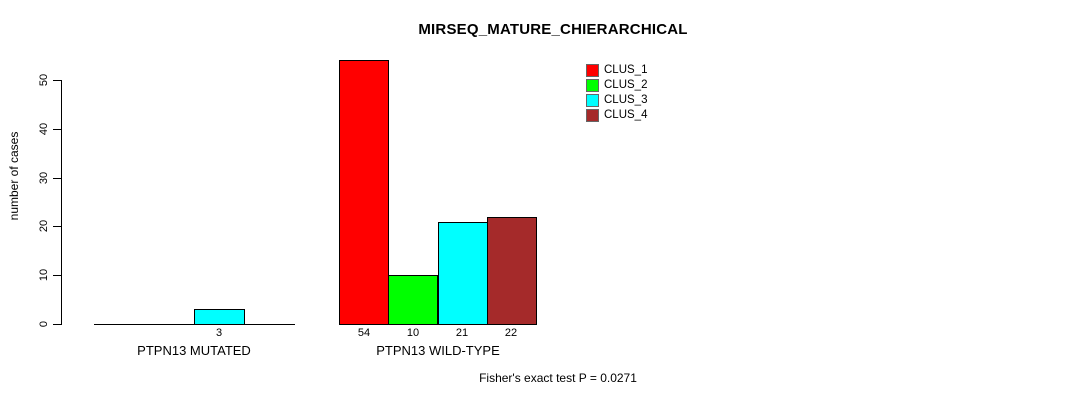  What do you see at coordinates (364, 333) in the screenshot?
I see `bar-value-label: 54` at bounding box center [364, 333].